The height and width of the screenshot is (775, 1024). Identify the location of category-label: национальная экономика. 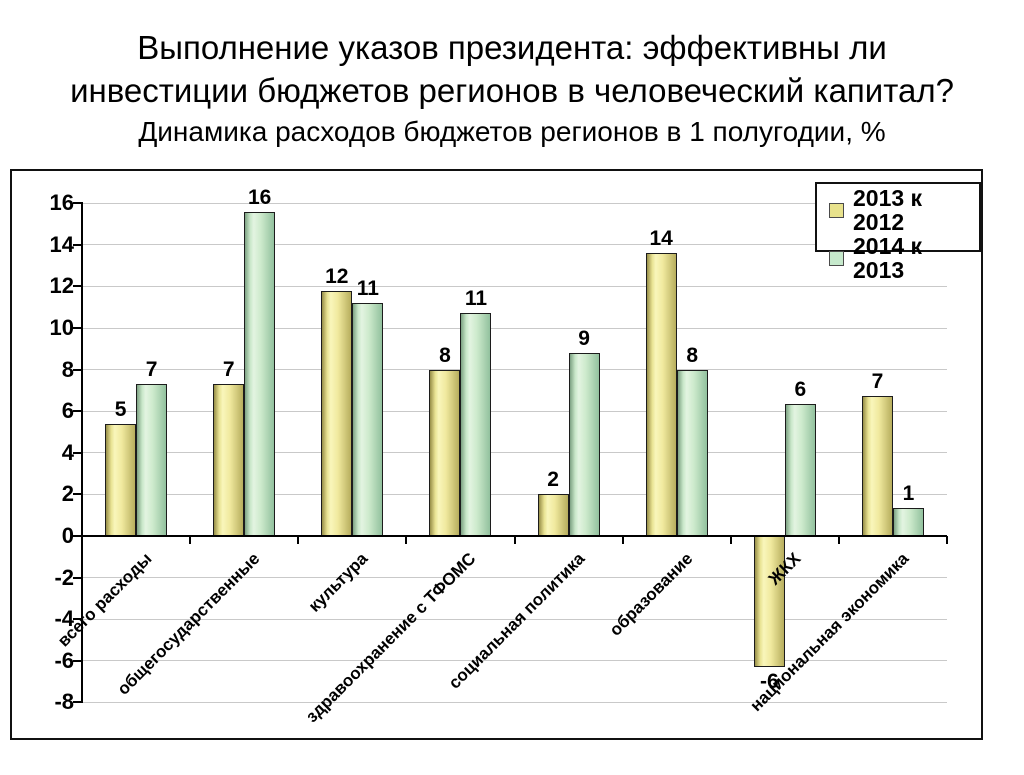
(829, 632).